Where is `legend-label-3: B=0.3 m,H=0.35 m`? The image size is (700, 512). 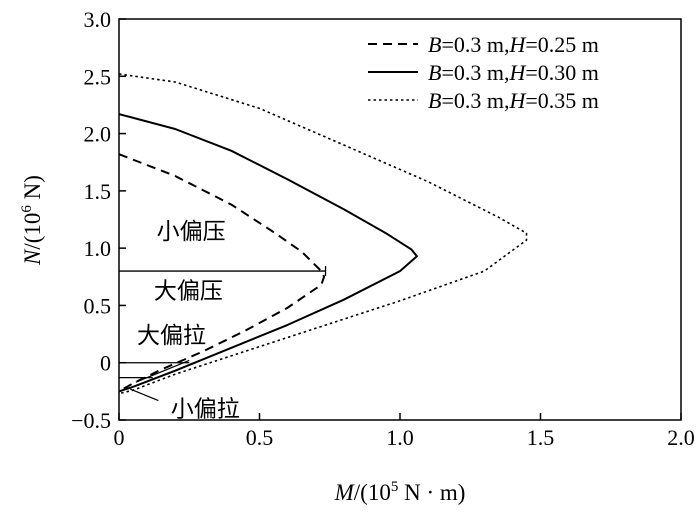 legend-label-3: B=0.3 m,H=0.35 m is located at coordinates (513, 100).